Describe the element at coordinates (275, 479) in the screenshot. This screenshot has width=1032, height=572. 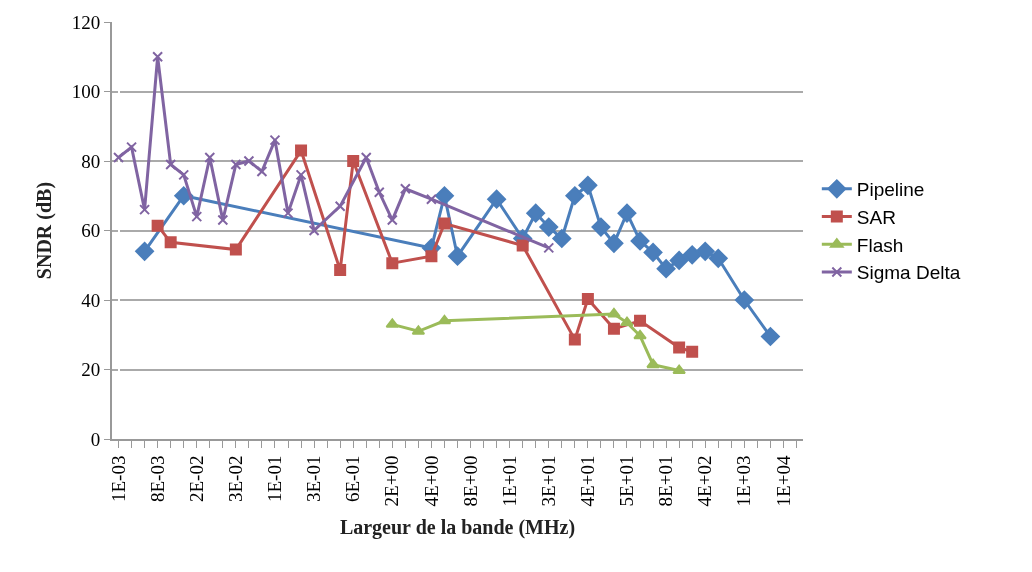
I see `x-tick-label: 1E-01` at that location.